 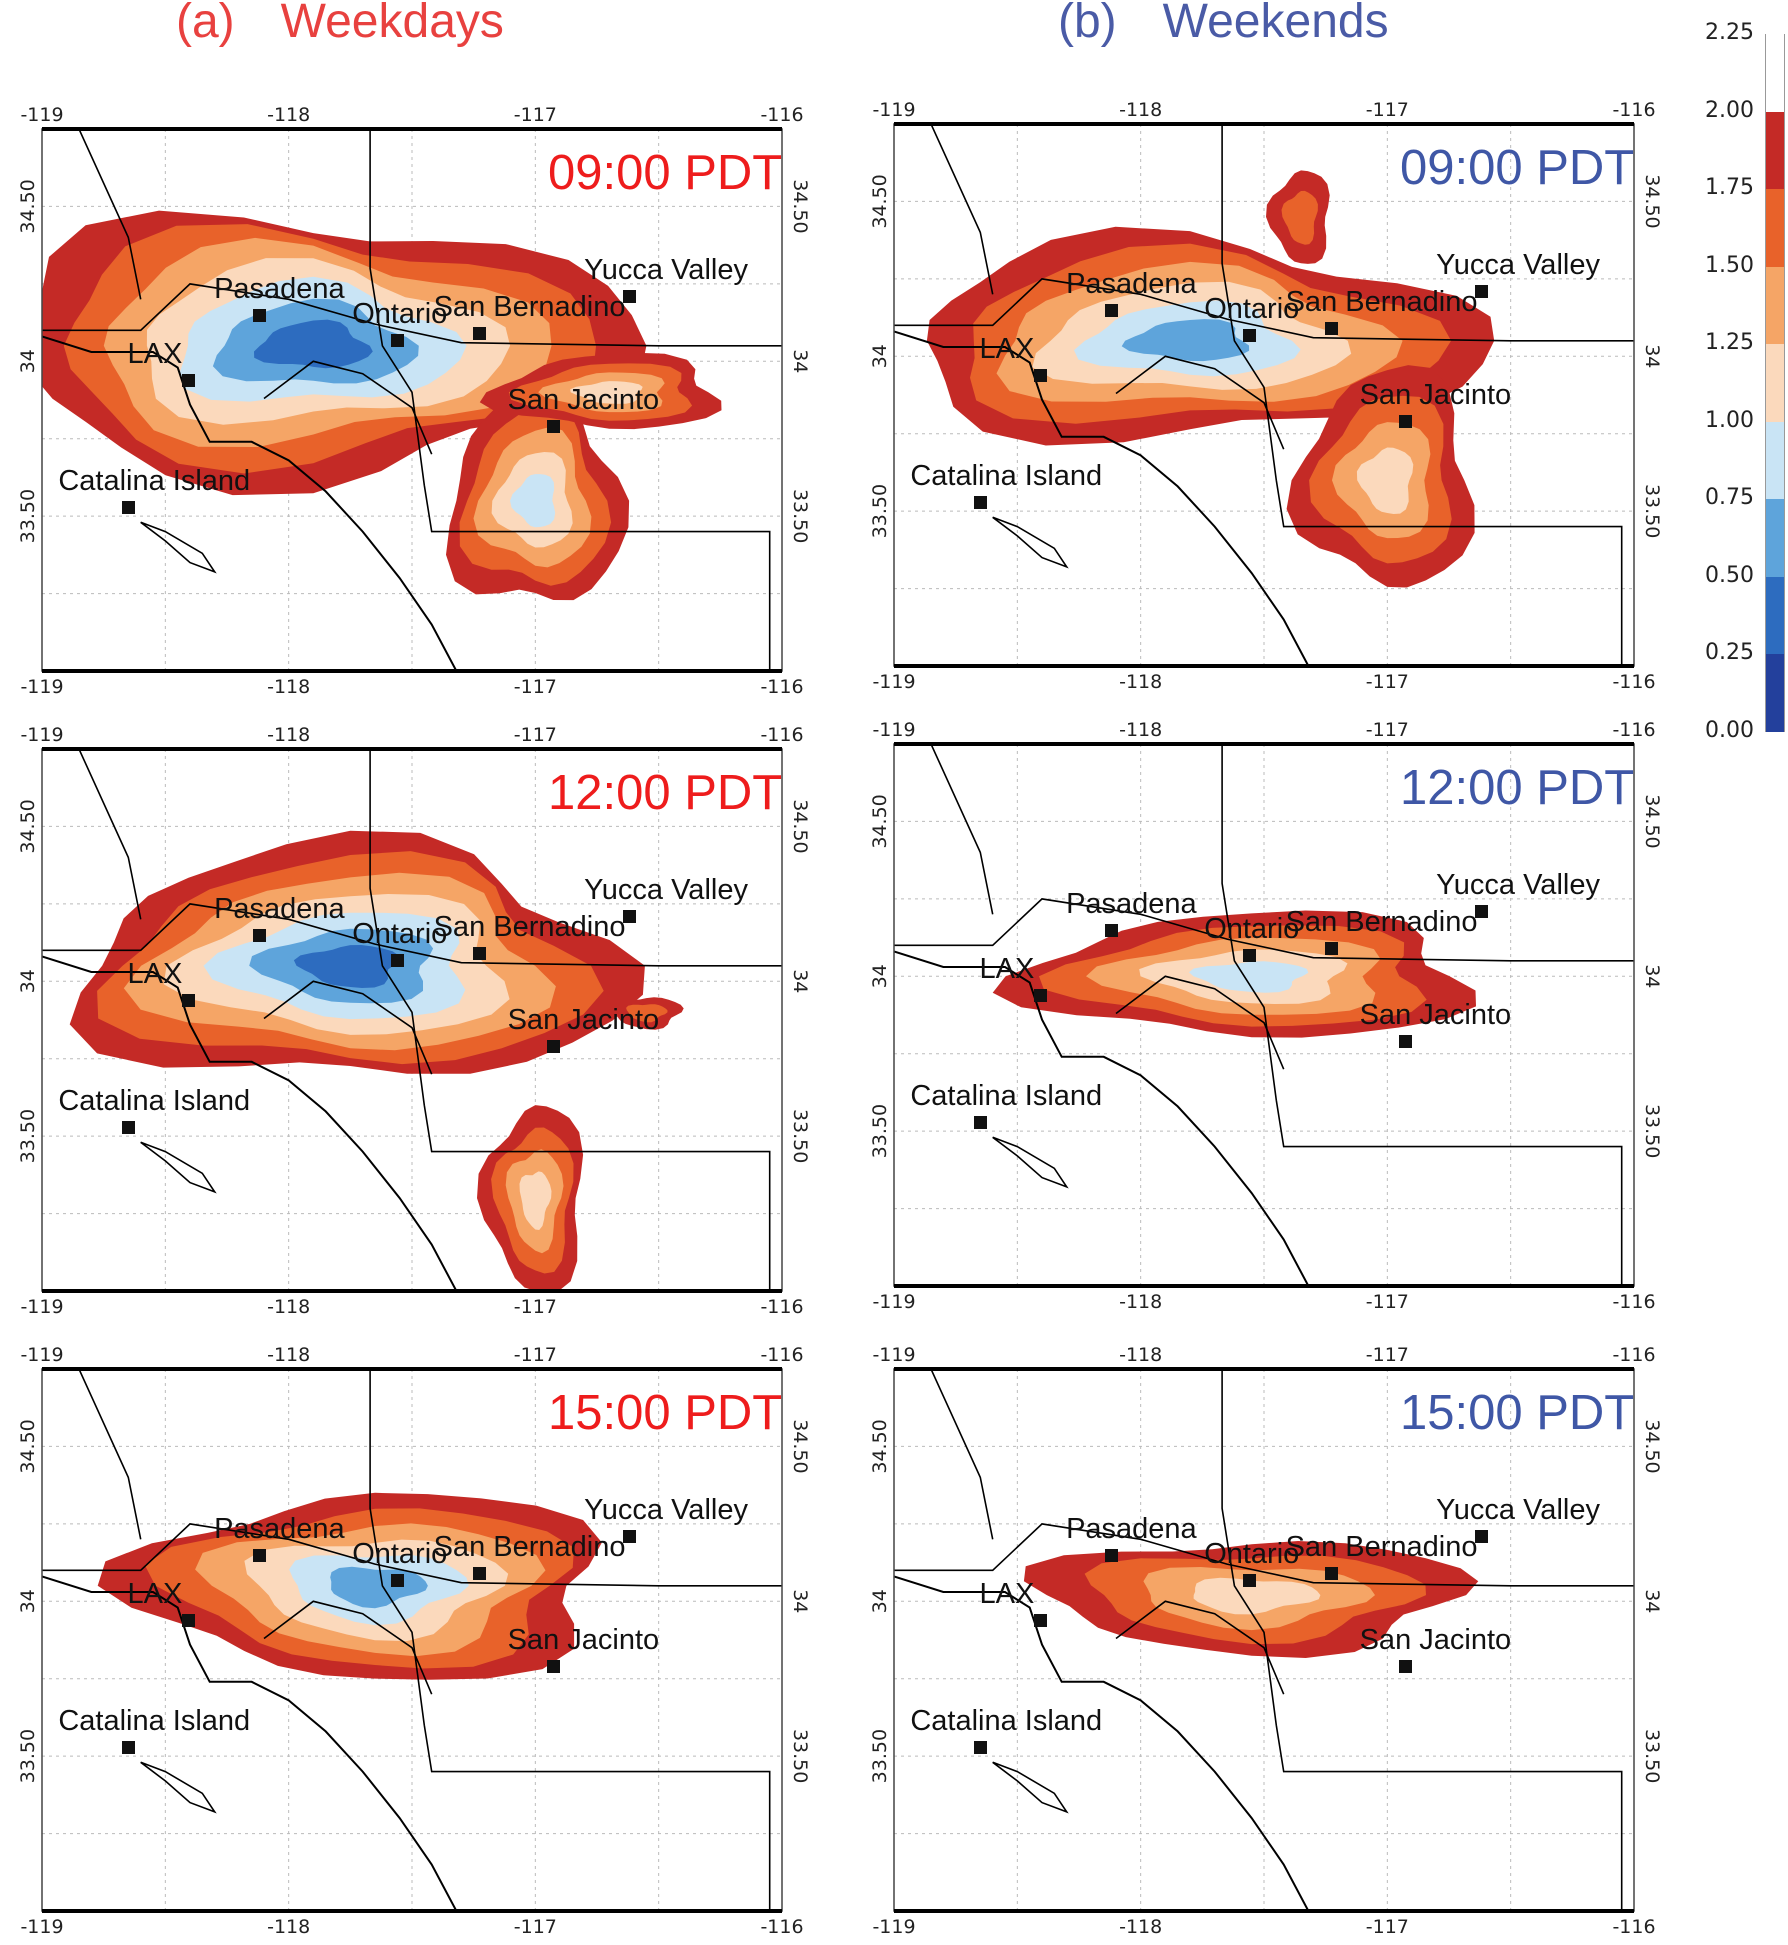 What do you see at coordinates (666, 890) in the screenshot?
I see `city-label: Yucca Valley` at bounding box center [666, 890].